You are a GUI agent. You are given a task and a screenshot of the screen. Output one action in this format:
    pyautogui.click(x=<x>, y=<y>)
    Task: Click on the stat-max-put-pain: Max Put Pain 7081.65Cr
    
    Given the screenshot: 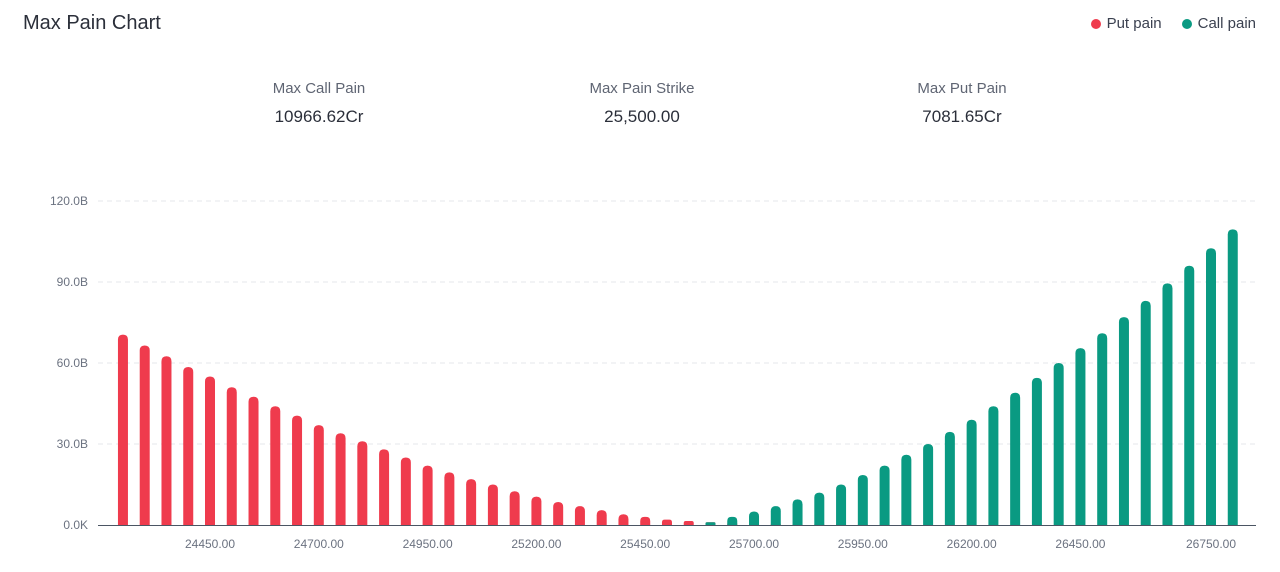 What is the action you would take?
    pyautogui.click(x=962, y=103)
    